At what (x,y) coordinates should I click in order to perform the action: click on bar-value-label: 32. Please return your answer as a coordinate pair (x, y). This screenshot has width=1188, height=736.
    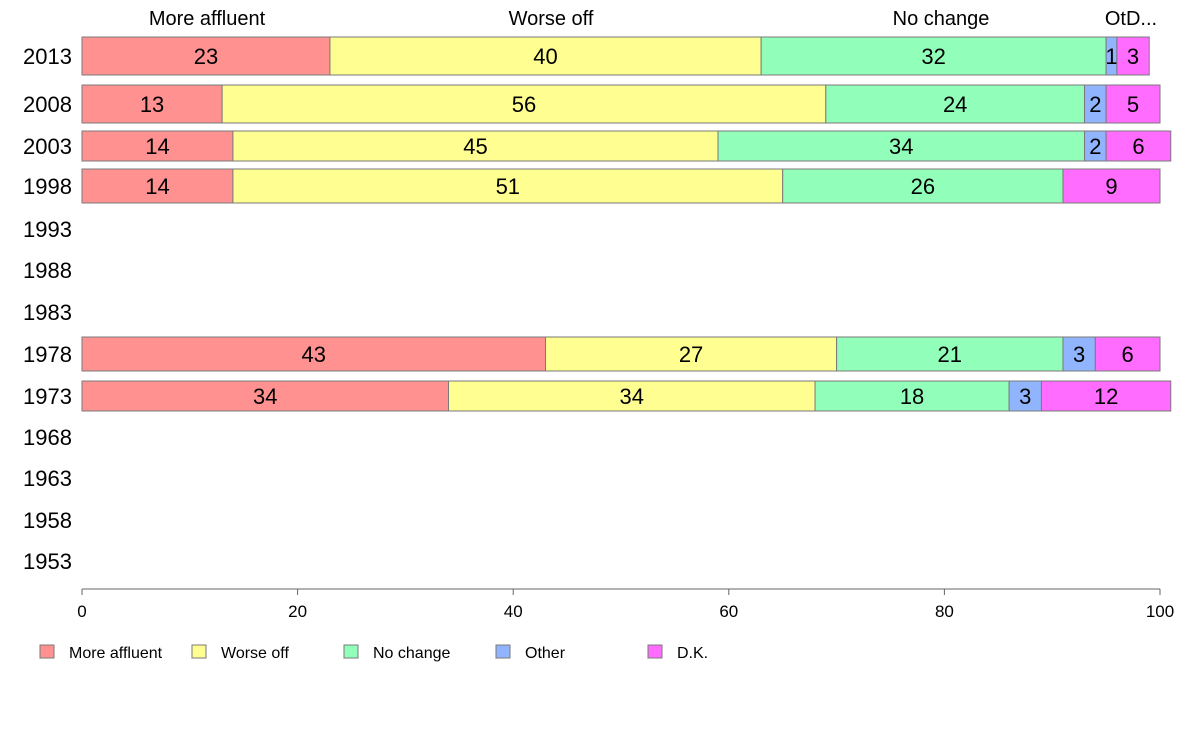
    Looking at the image, I should click on (933, 56).